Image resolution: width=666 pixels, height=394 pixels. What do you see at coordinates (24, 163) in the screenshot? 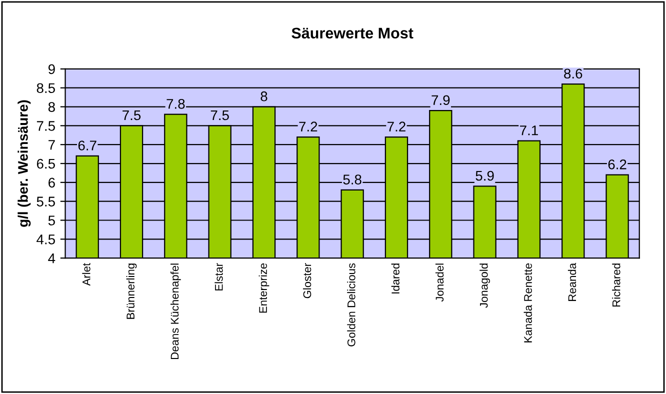
I see `y-axis-title: g/l (ber. Weinsäure)` at bounding box center [24, 163].